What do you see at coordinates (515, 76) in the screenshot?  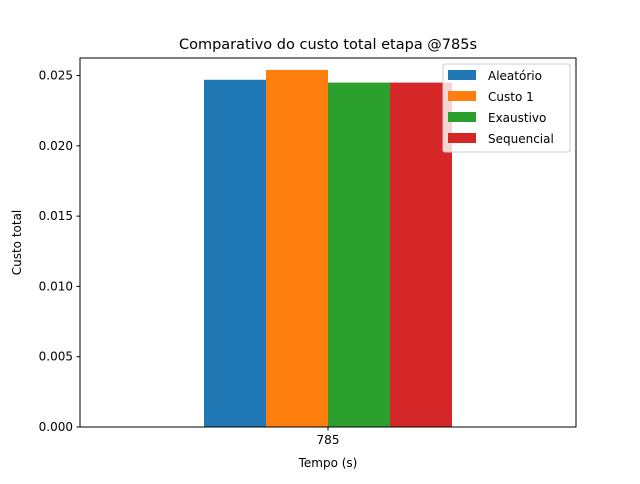 I see `legend-label: Aleatório` at bounding box center [515, 76].